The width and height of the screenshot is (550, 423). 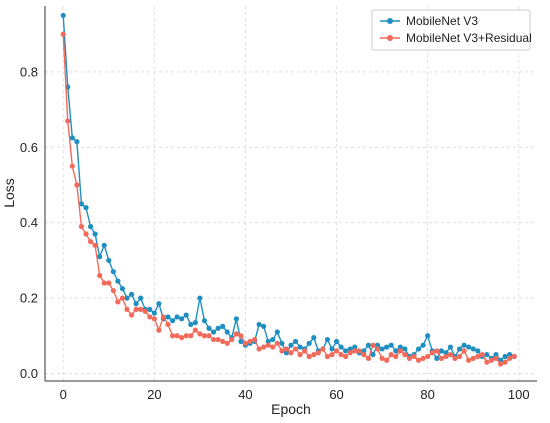 I want to click on x-tick-label: 60, so click(x=336, y=394).